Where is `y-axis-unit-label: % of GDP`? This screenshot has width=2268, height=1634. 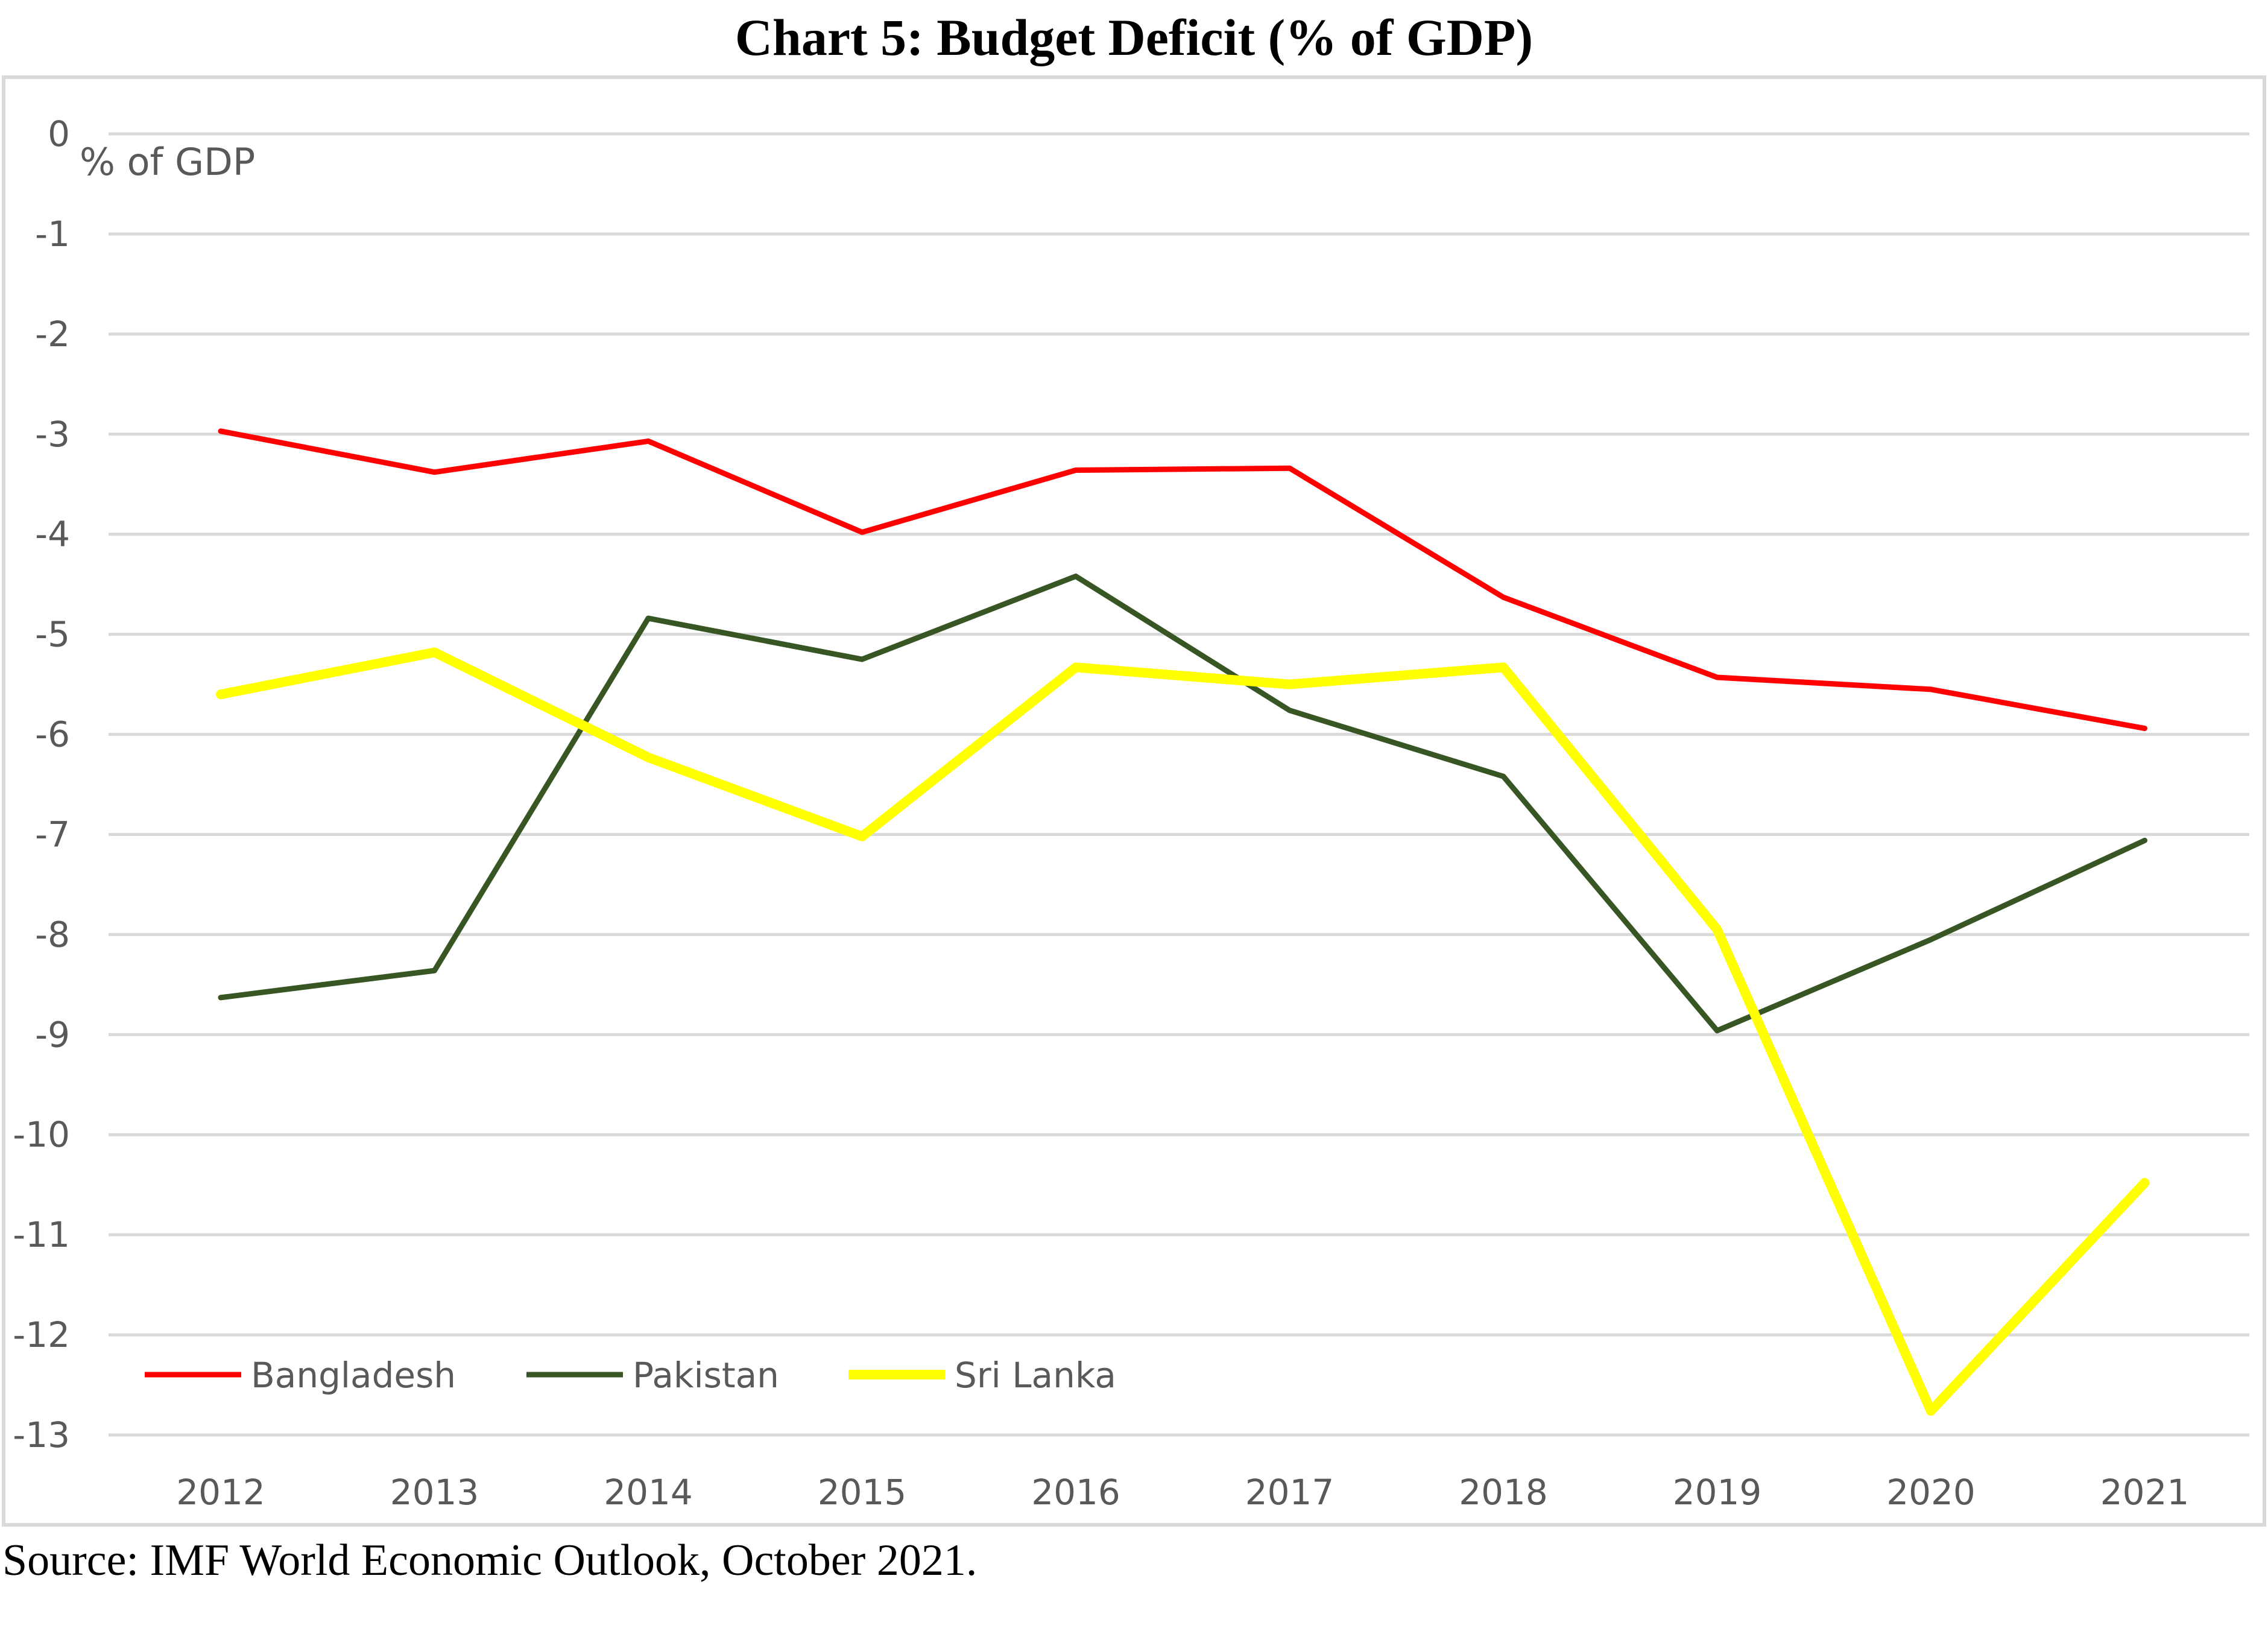 y-axis-unit-label: % of GDP is located at coordinates (168, 162).